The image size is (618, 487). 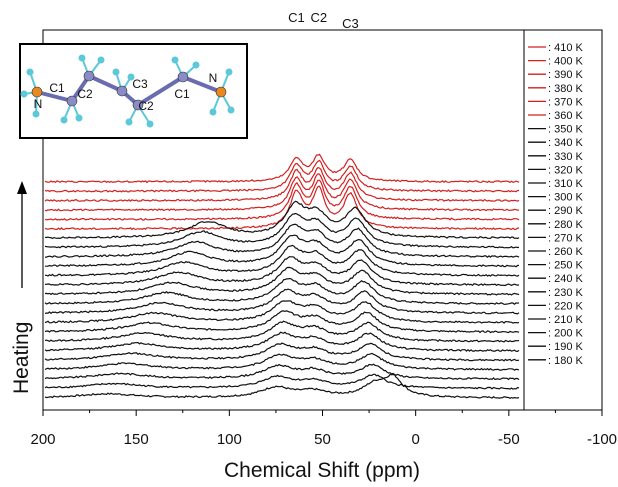 I want to click on x-tick-label: 100, so click(x=229, y=439).